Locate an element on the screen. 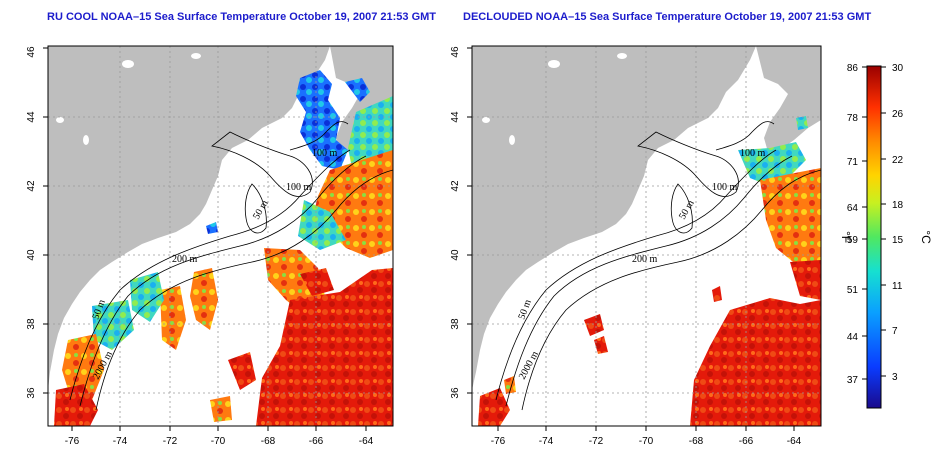 This screenshot has width=950, height=475. left-lon-tick: -64 is located at coordinates (366, 441).